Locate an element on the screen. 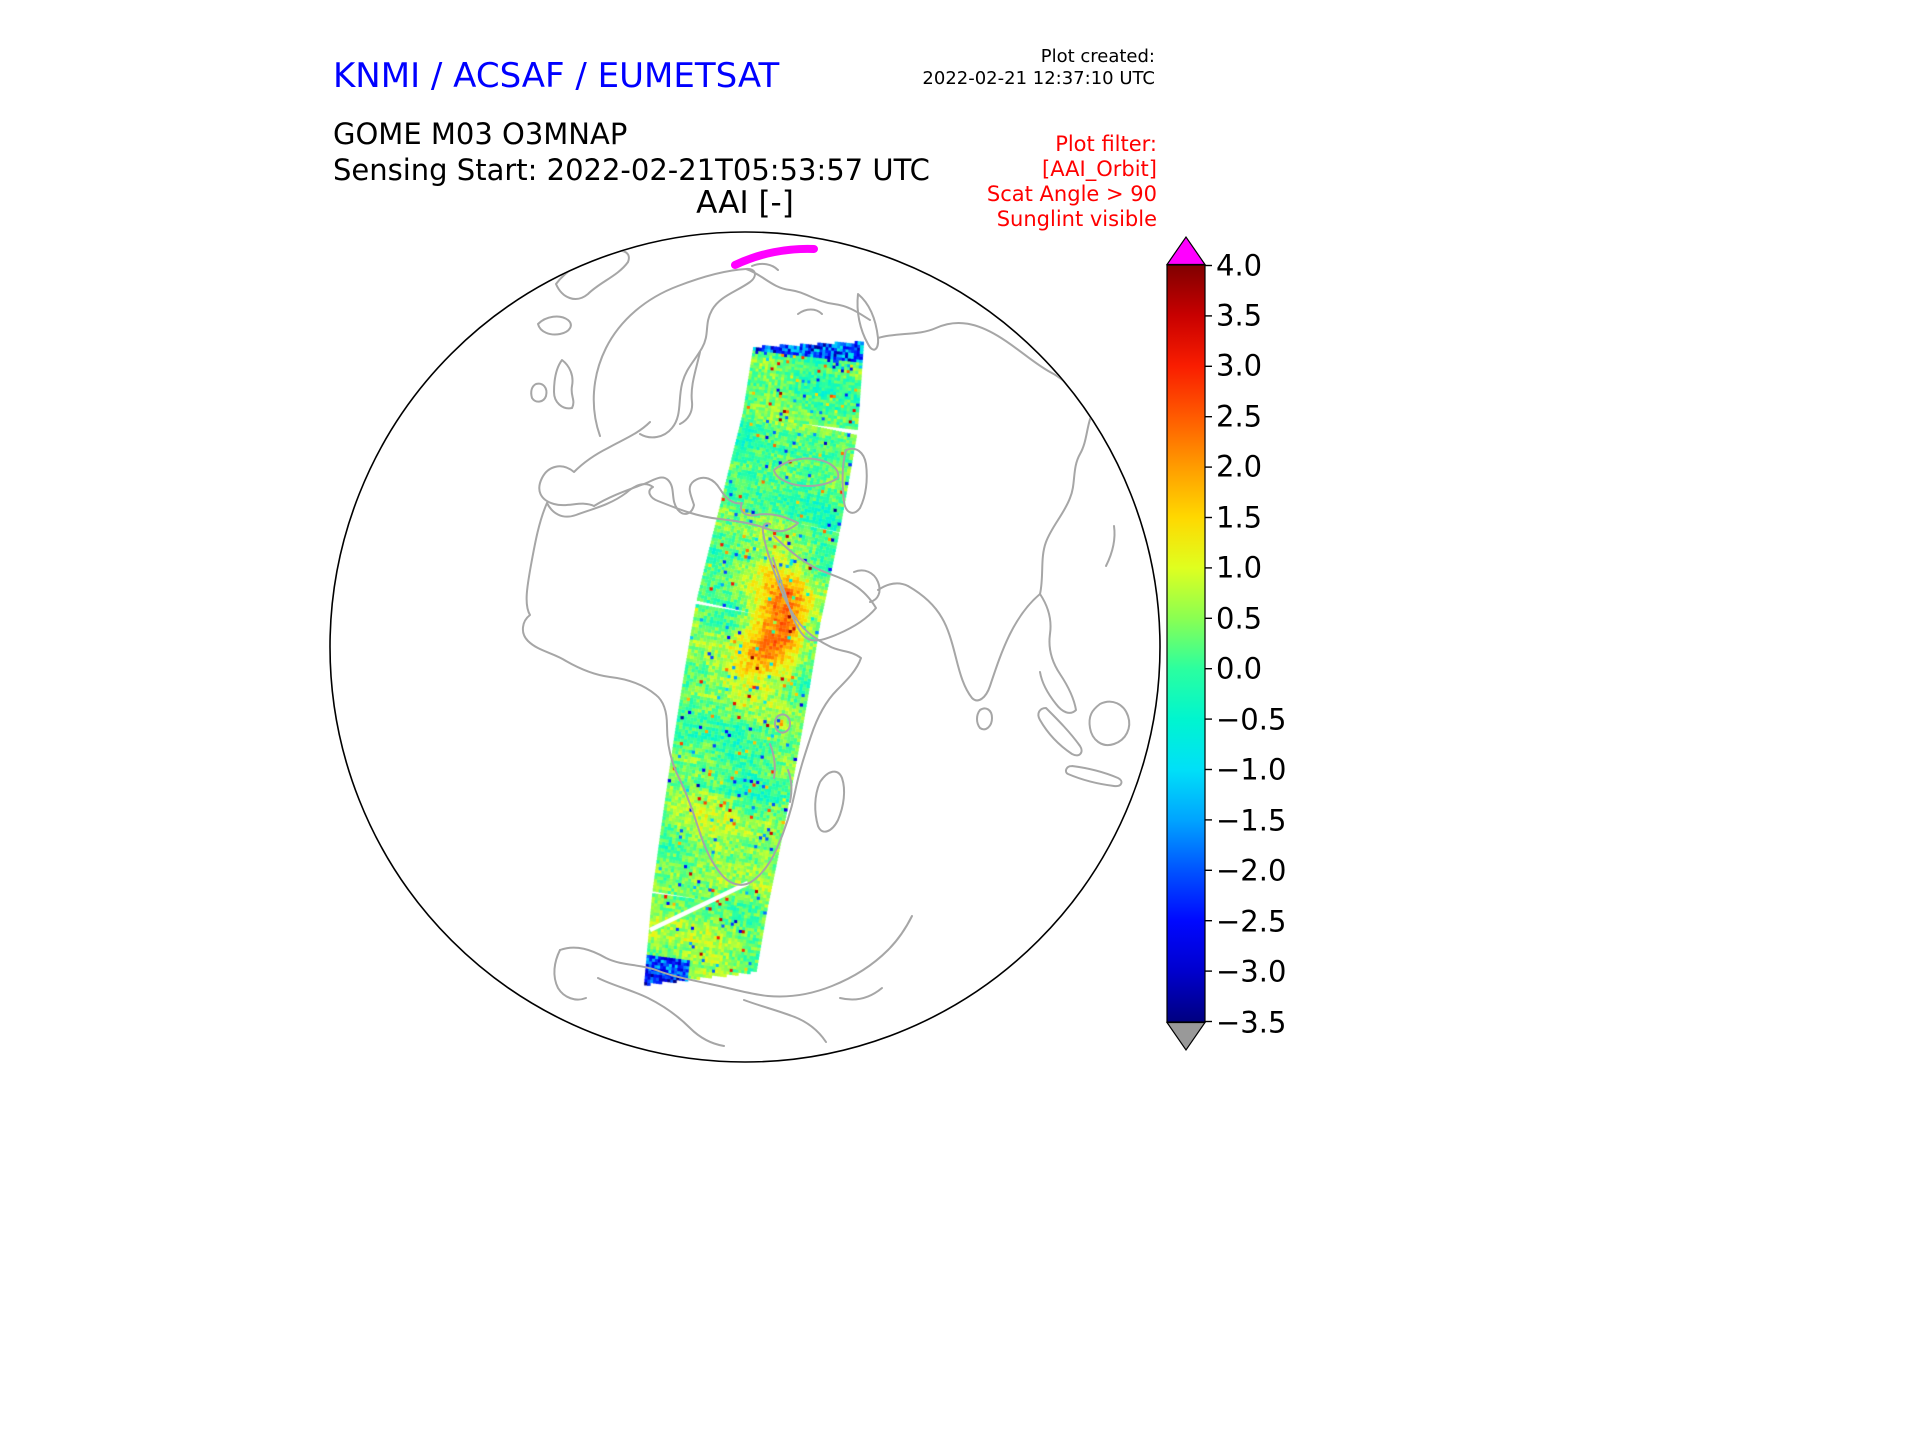 Image resolution: width=1920 pixels, height=1440 pixels. colorbar-tick-label: 1.5 is located at coordinates (1239, 517).